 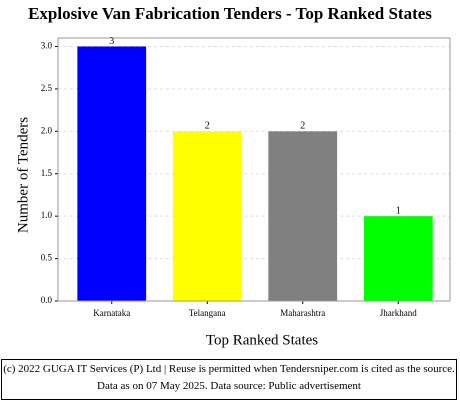 I want to click on y-tick-label: 2.5, so click(x=47, y=88).